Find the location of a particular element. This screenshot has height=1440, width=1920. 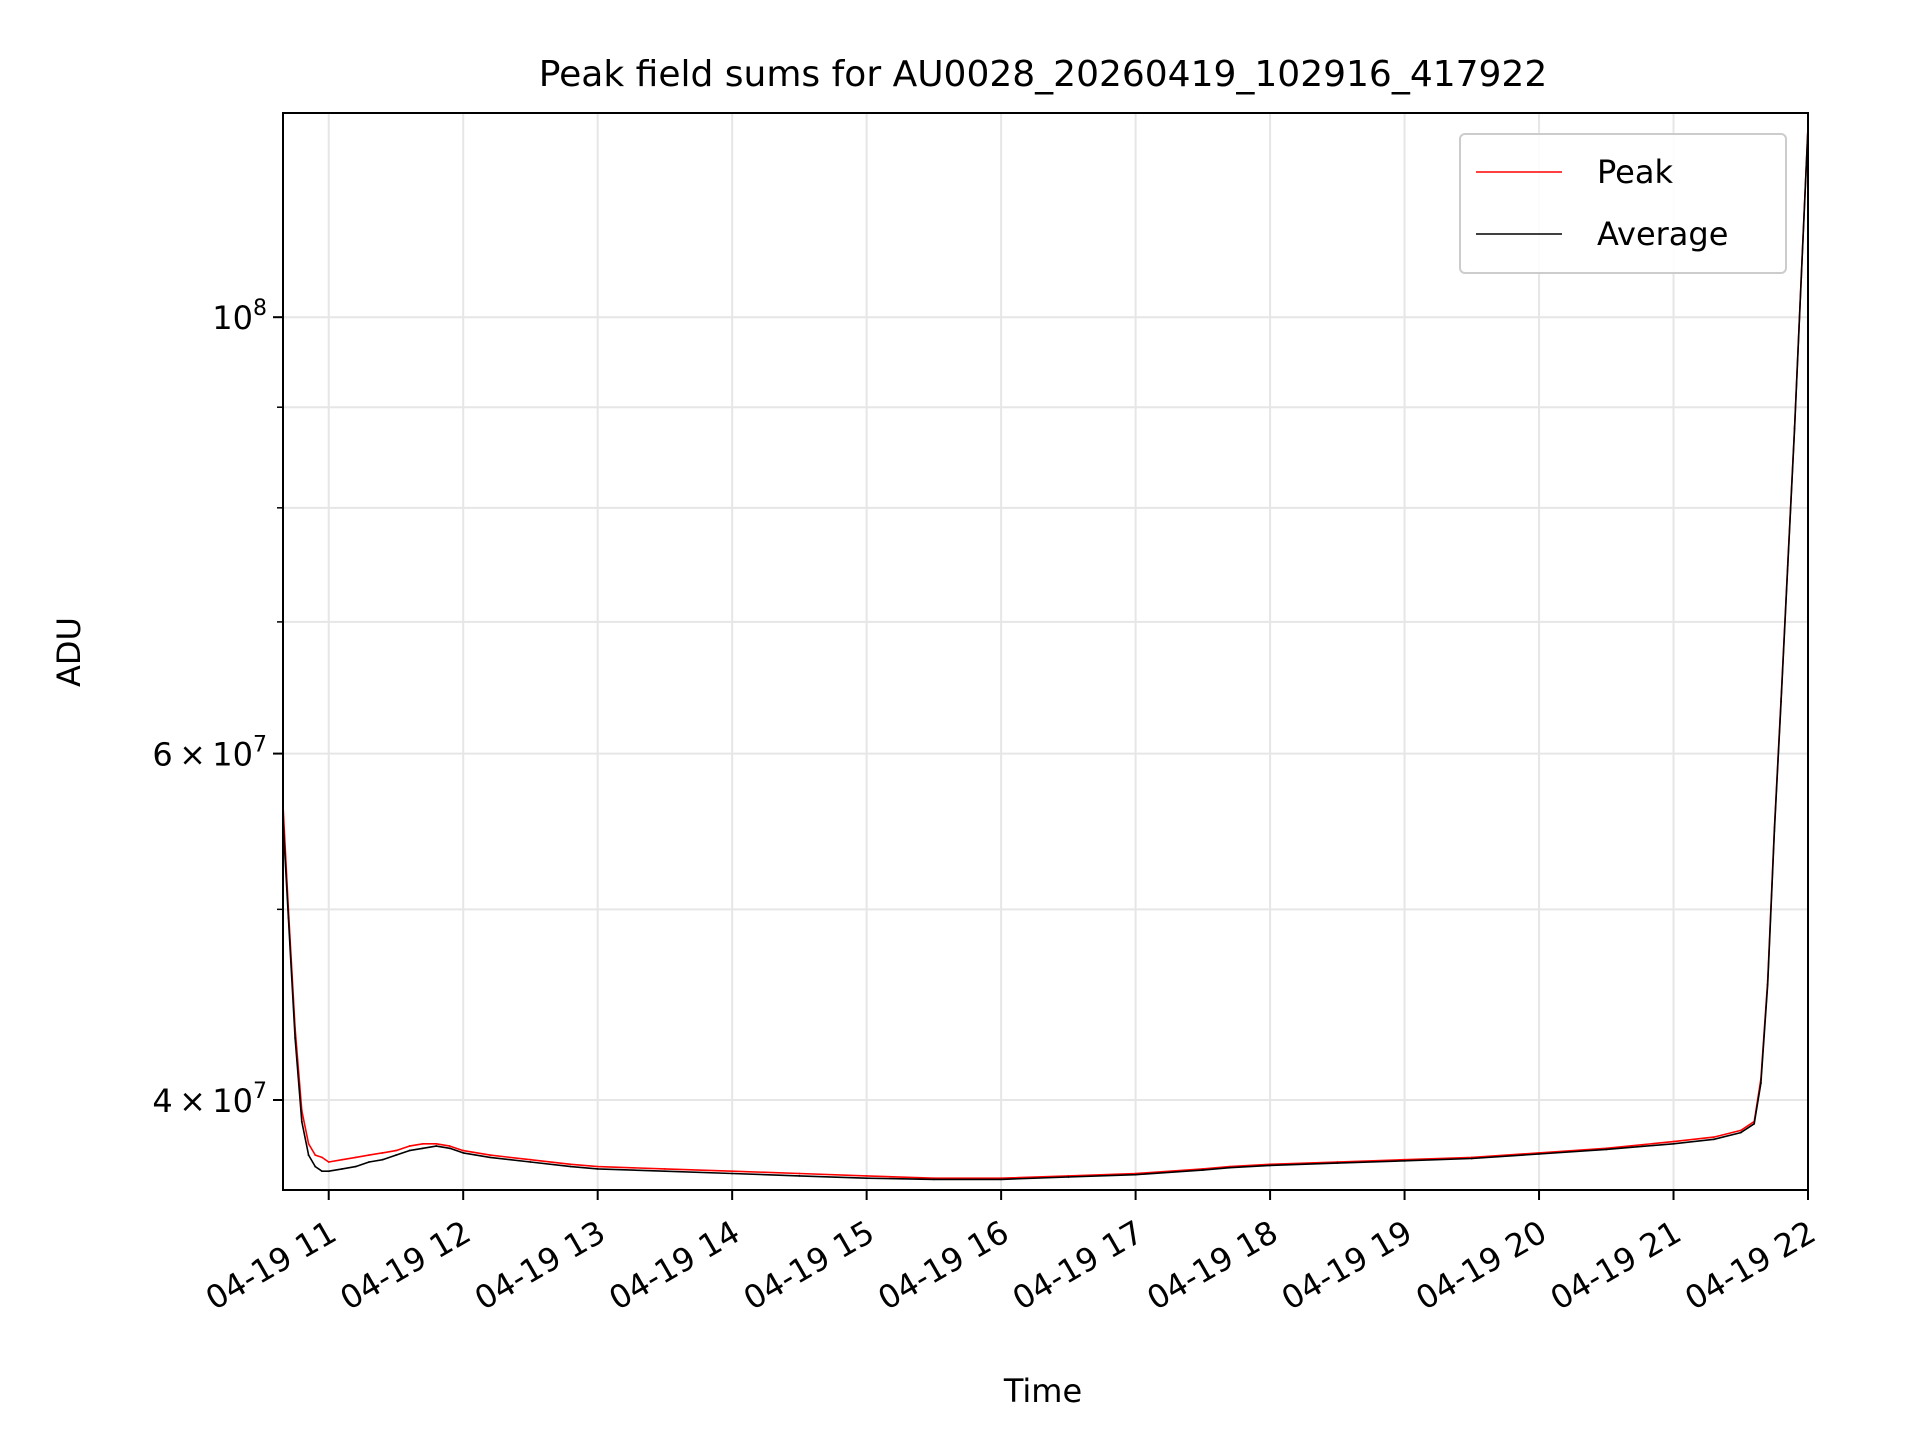

legend-box is located at coordinates (1623, 203).